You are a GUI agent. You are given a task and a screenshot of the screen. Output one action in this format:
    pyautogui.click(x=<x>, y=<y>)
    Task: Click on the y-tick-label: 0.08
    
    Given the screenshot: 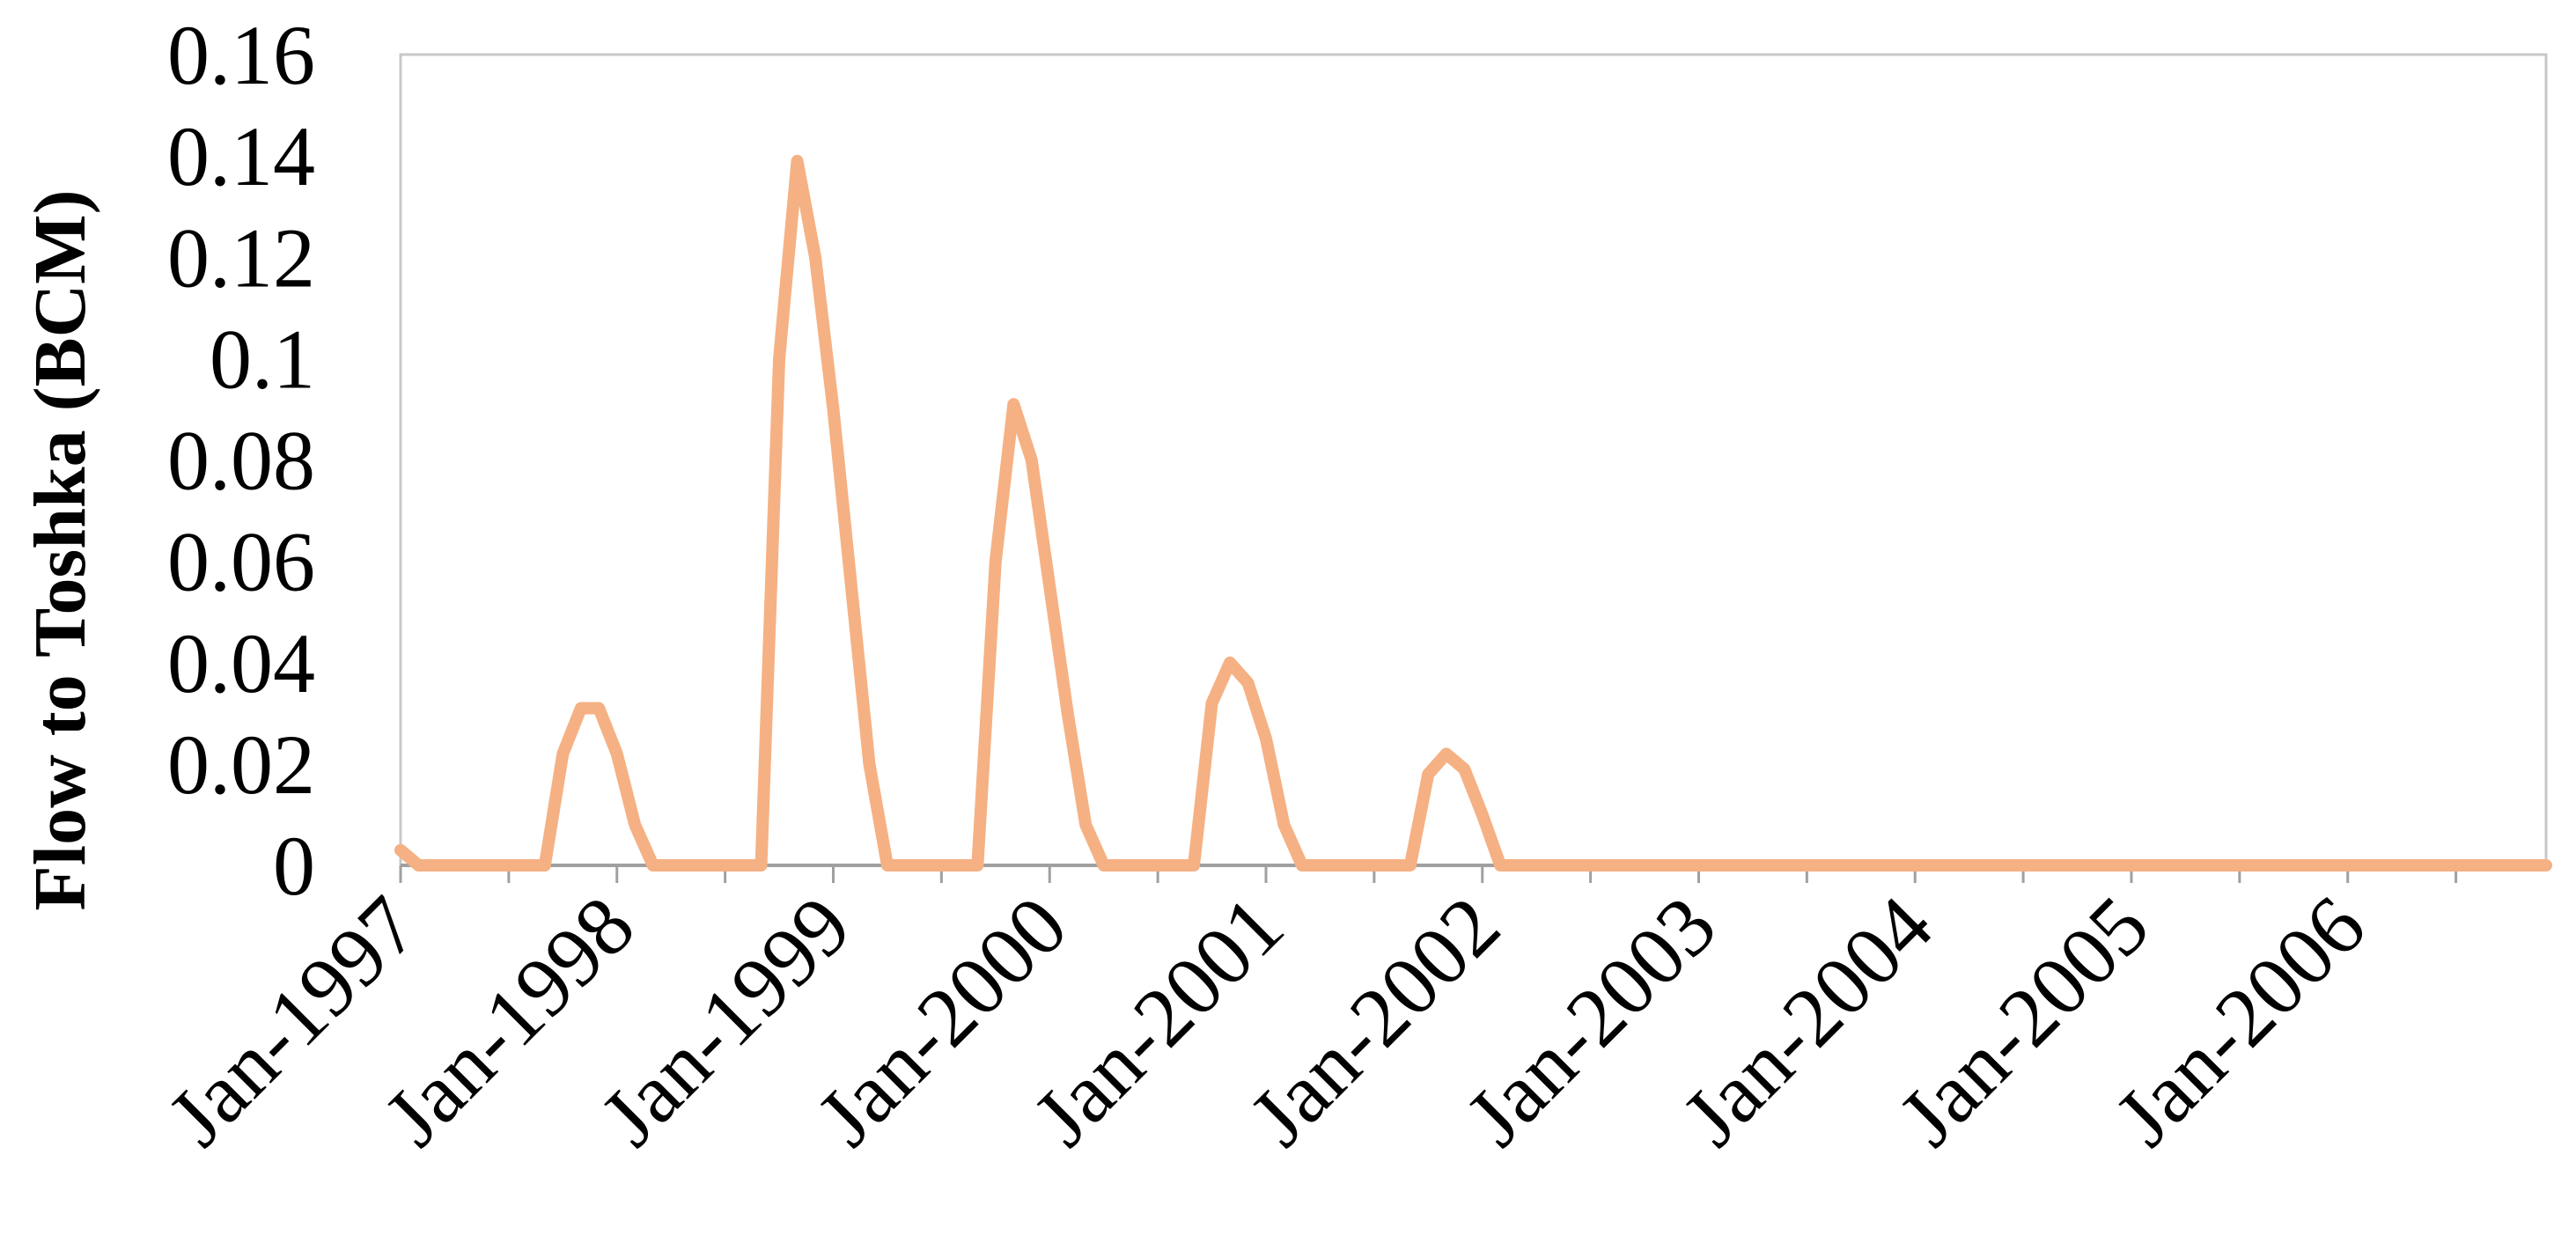 What is the action you would take?
    pyautogui.click(x=241, y=461)
    